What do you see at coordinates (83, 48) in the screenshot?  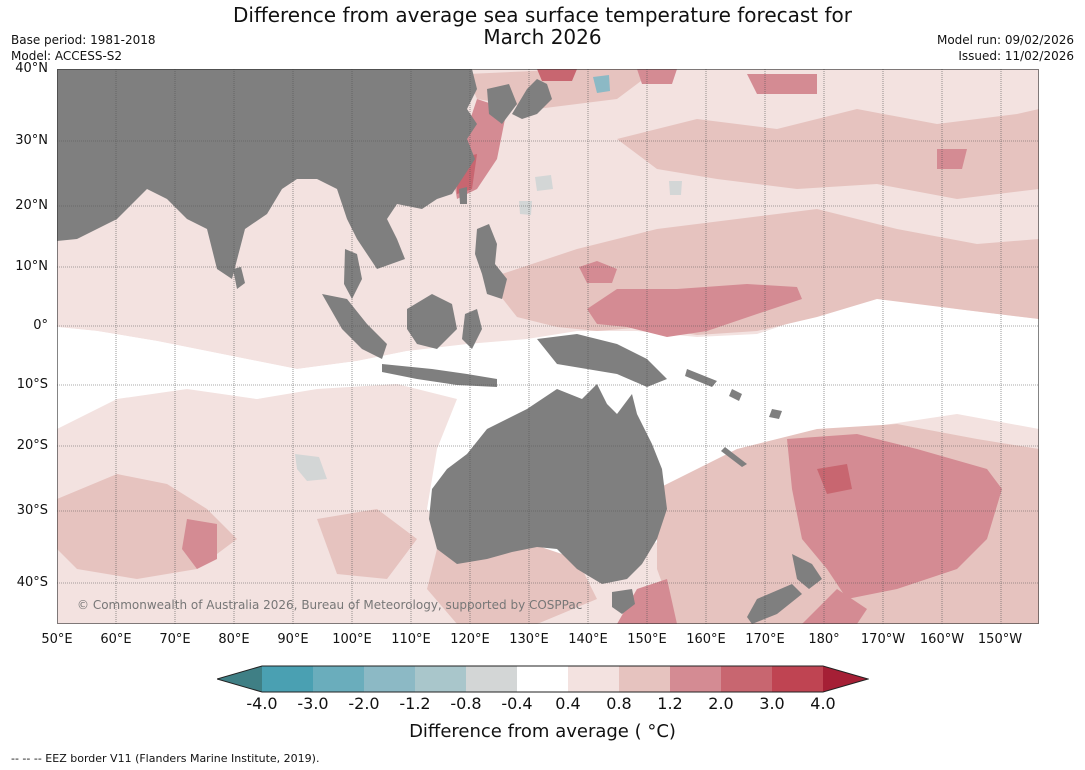 I see `meta-left: Base period: 1981-2018 Model: ACCESS-S2` at bounding box center [83, 48].